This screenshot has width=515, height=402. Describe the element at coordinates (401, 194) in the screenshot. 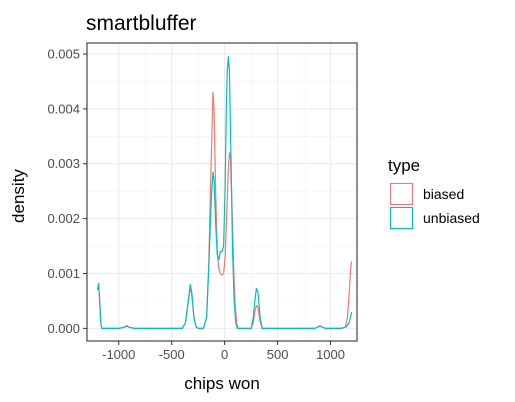

I see `legend-key-biased` at that location.